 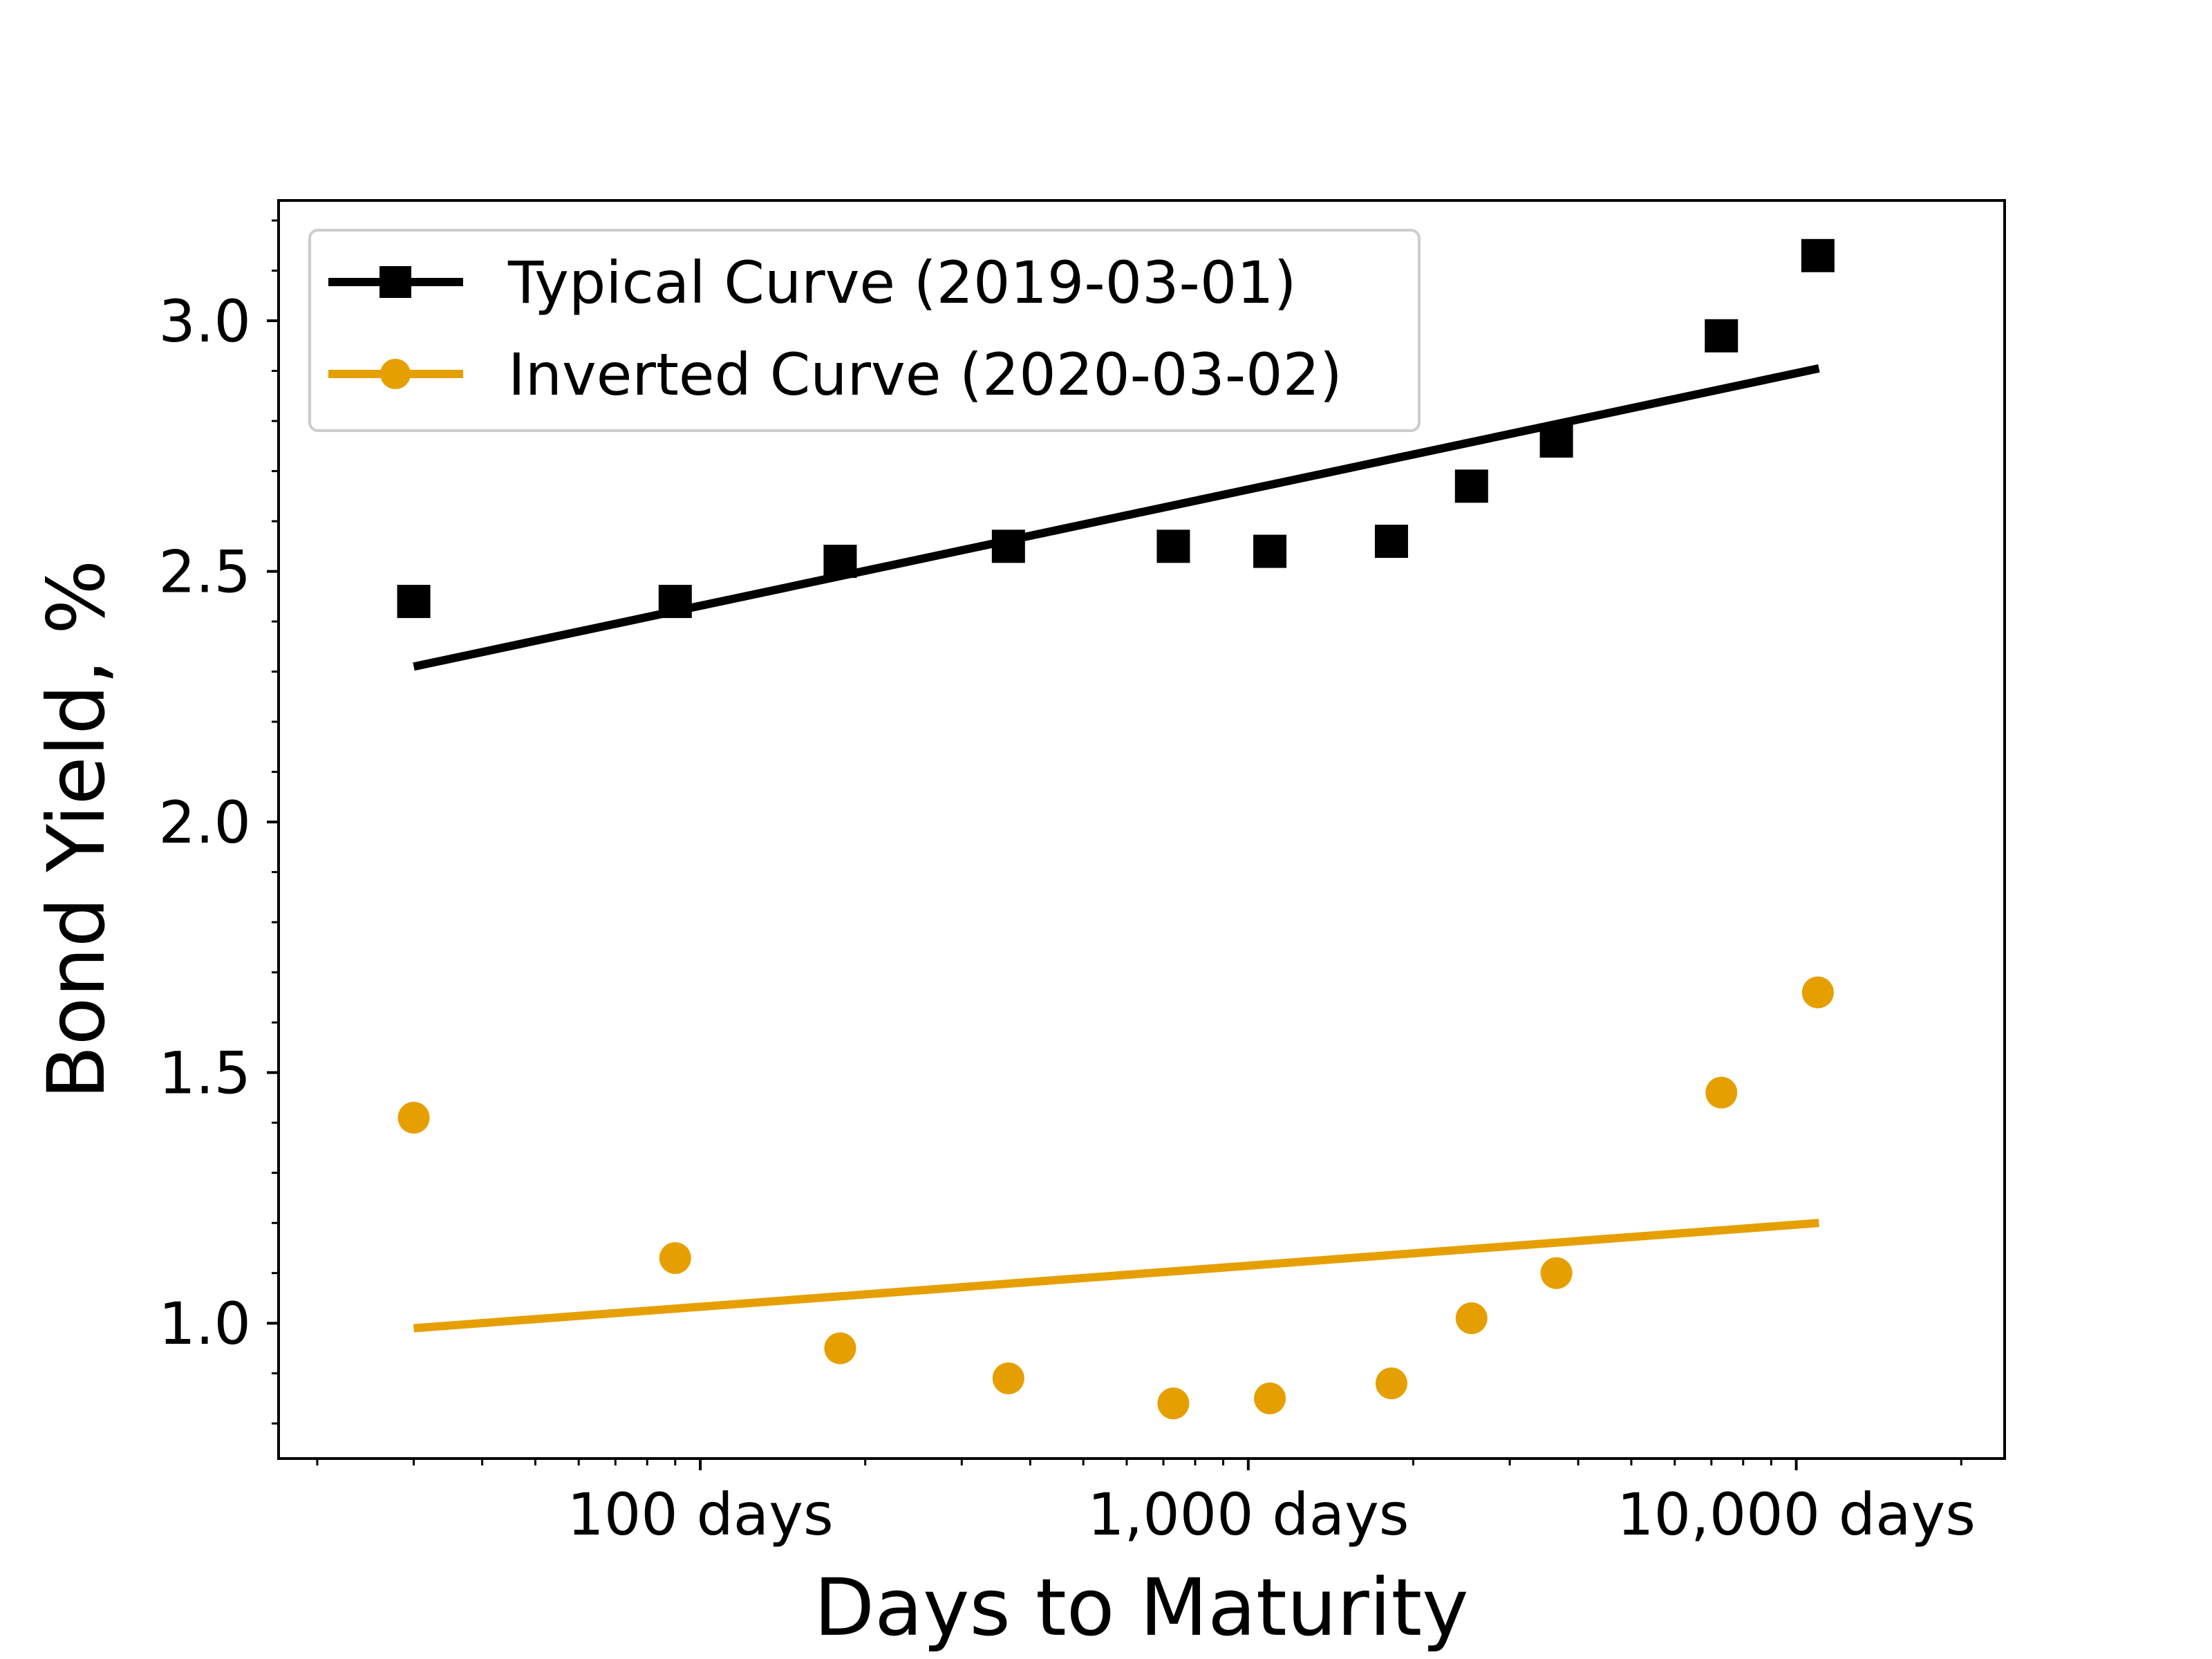 I want to click on series-2-trend-line, so click(x=1116, y=1276).